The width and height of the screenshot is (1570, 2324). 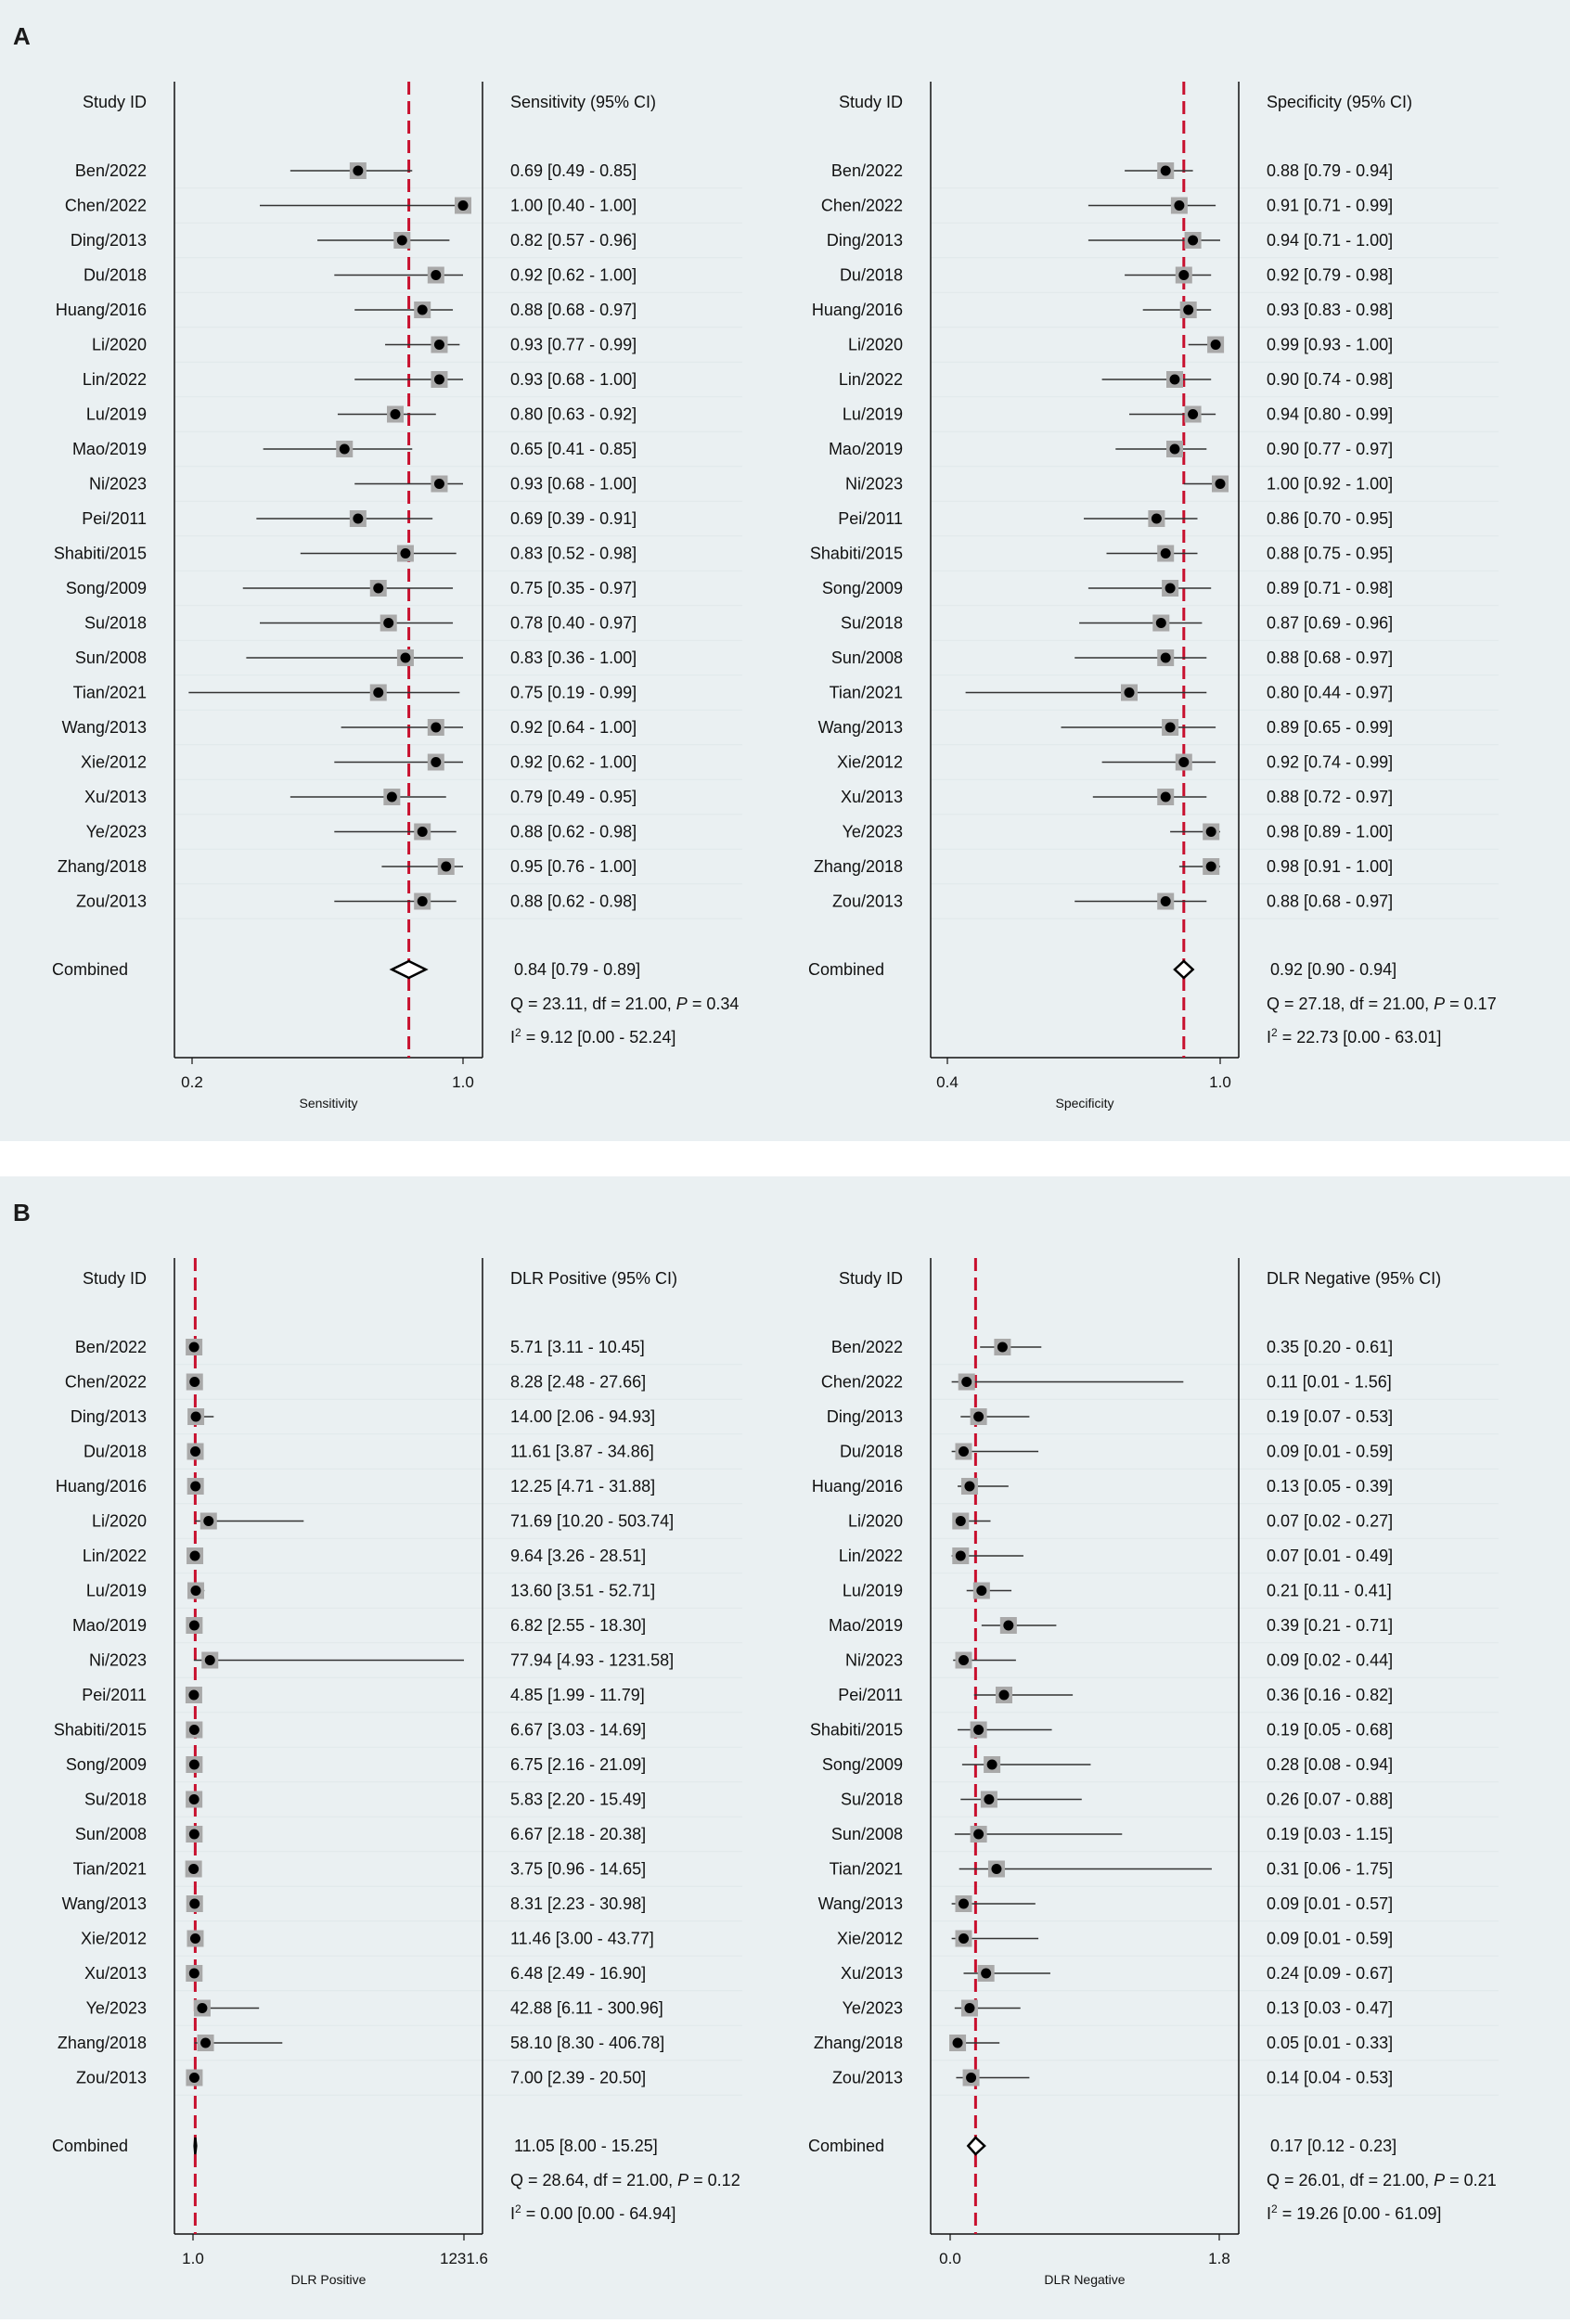 I want to click on study-label: Zou/2013, so click(x=111, y=2078).